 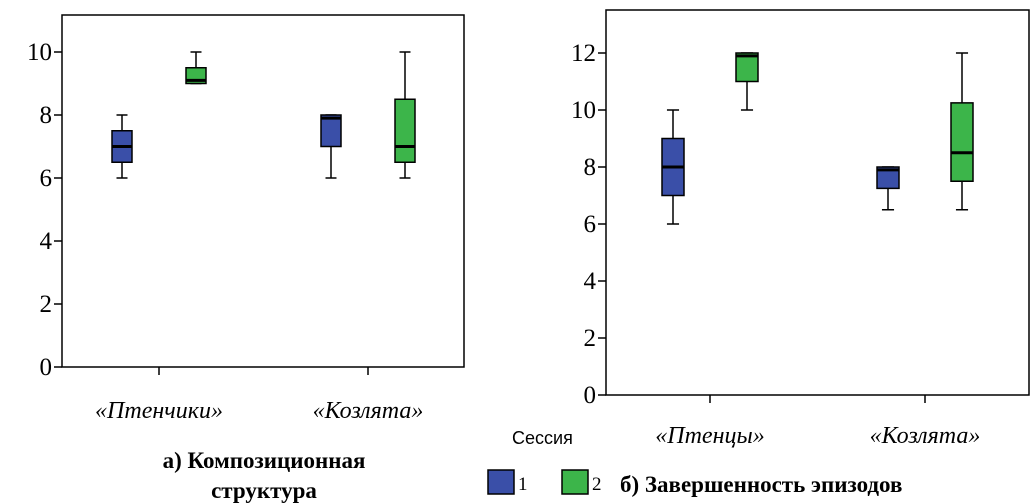 What do you see at coordinates (523, 484) in the screenshot?
I see `legend-label-1: 1` at bounding box center [523, 484].